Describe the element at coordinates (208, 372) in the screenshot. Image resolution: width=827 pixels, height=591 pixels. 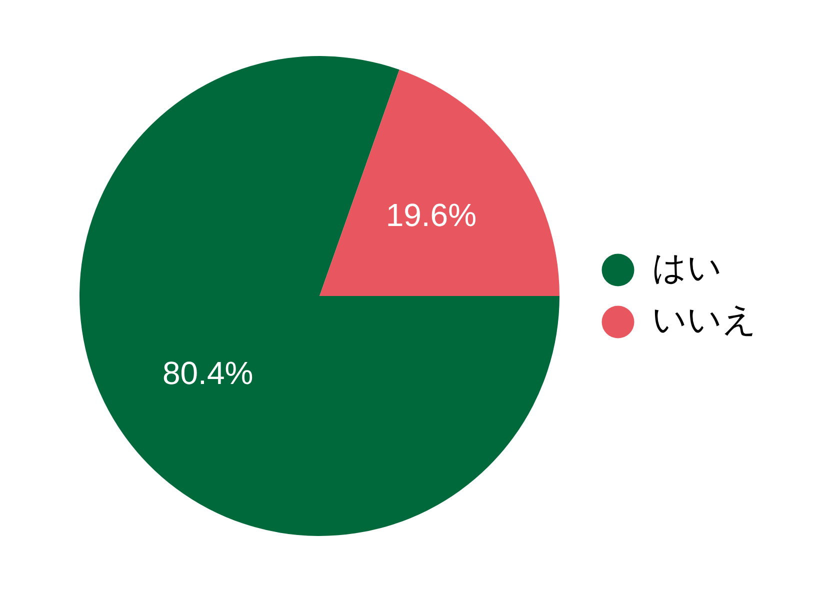
I see `data-label: 80.4%` at that location.